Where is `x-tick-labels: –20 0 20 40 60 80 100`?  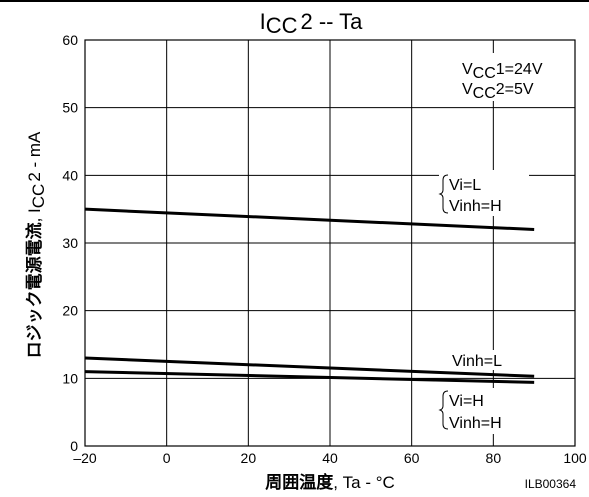 x-tick-labels: –20 0 20 40 60 80 100 is located at coordinates (330, 458).